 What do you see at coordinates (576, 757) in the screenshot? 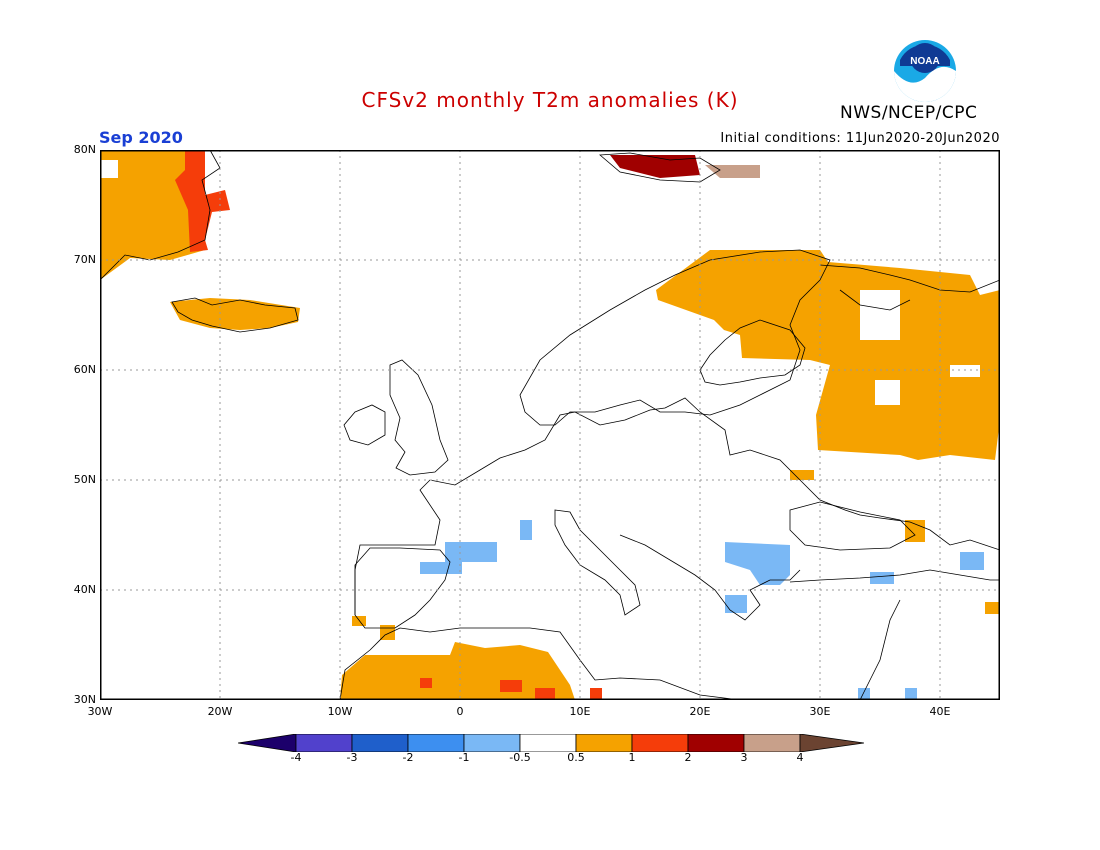
I see `colorbar-label-0p5: 0.5` at bounding box center [576, 757].